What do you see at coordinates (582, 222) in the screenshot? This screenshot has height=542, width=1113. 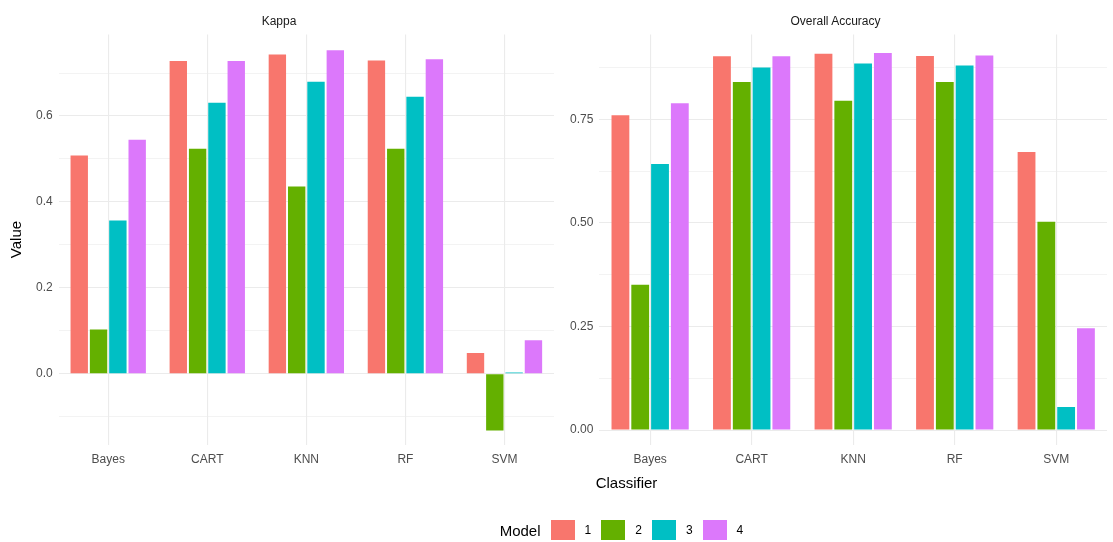 I see `y-tick-label: 0.50` at bounding box center [582, 222].